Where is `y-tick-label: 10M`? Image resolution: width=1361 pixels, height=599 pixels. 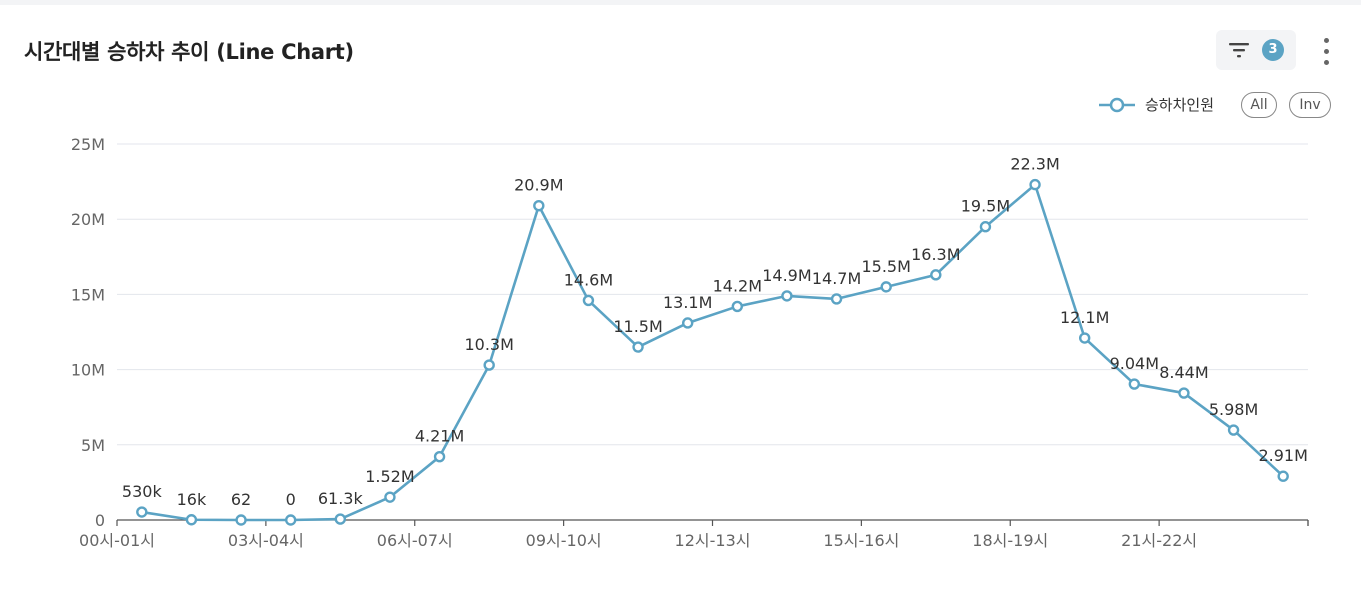
y-tick-label: 10M is located at coordinates (88, 370).